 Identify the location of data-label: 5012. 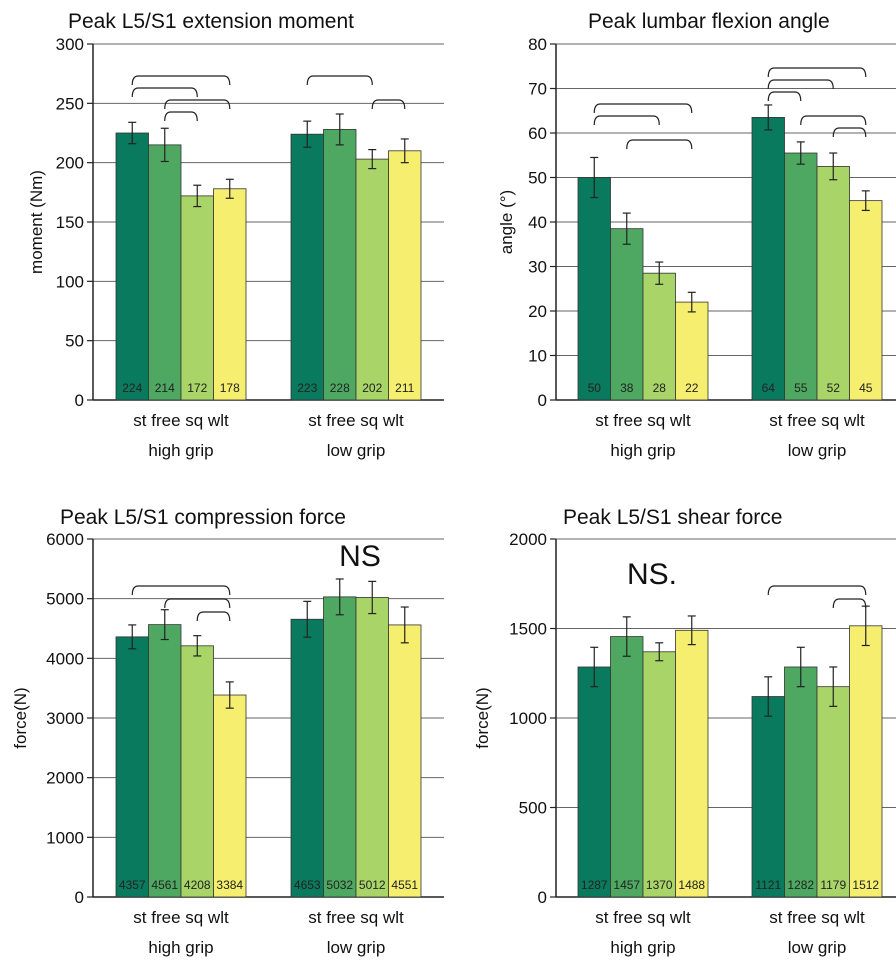
(372, 885).